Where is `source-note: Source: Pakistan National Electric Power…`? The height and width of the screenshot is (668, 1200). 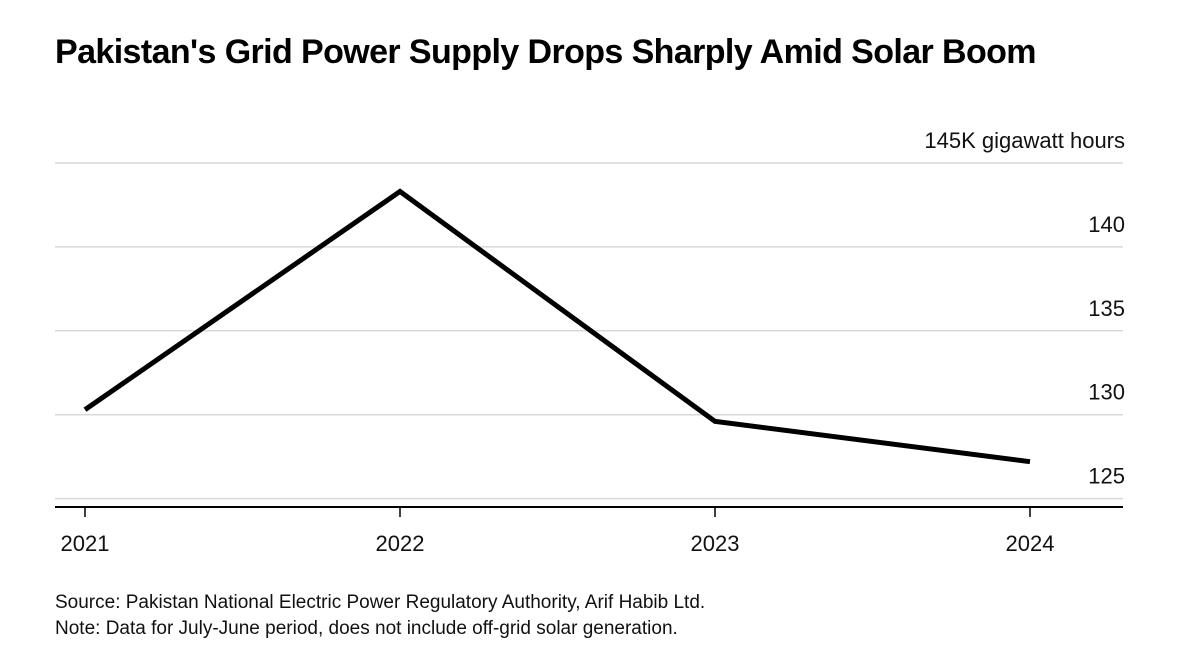
source-note: Source: Pakistan National Electric Power… is located at coordinates (380, 602).